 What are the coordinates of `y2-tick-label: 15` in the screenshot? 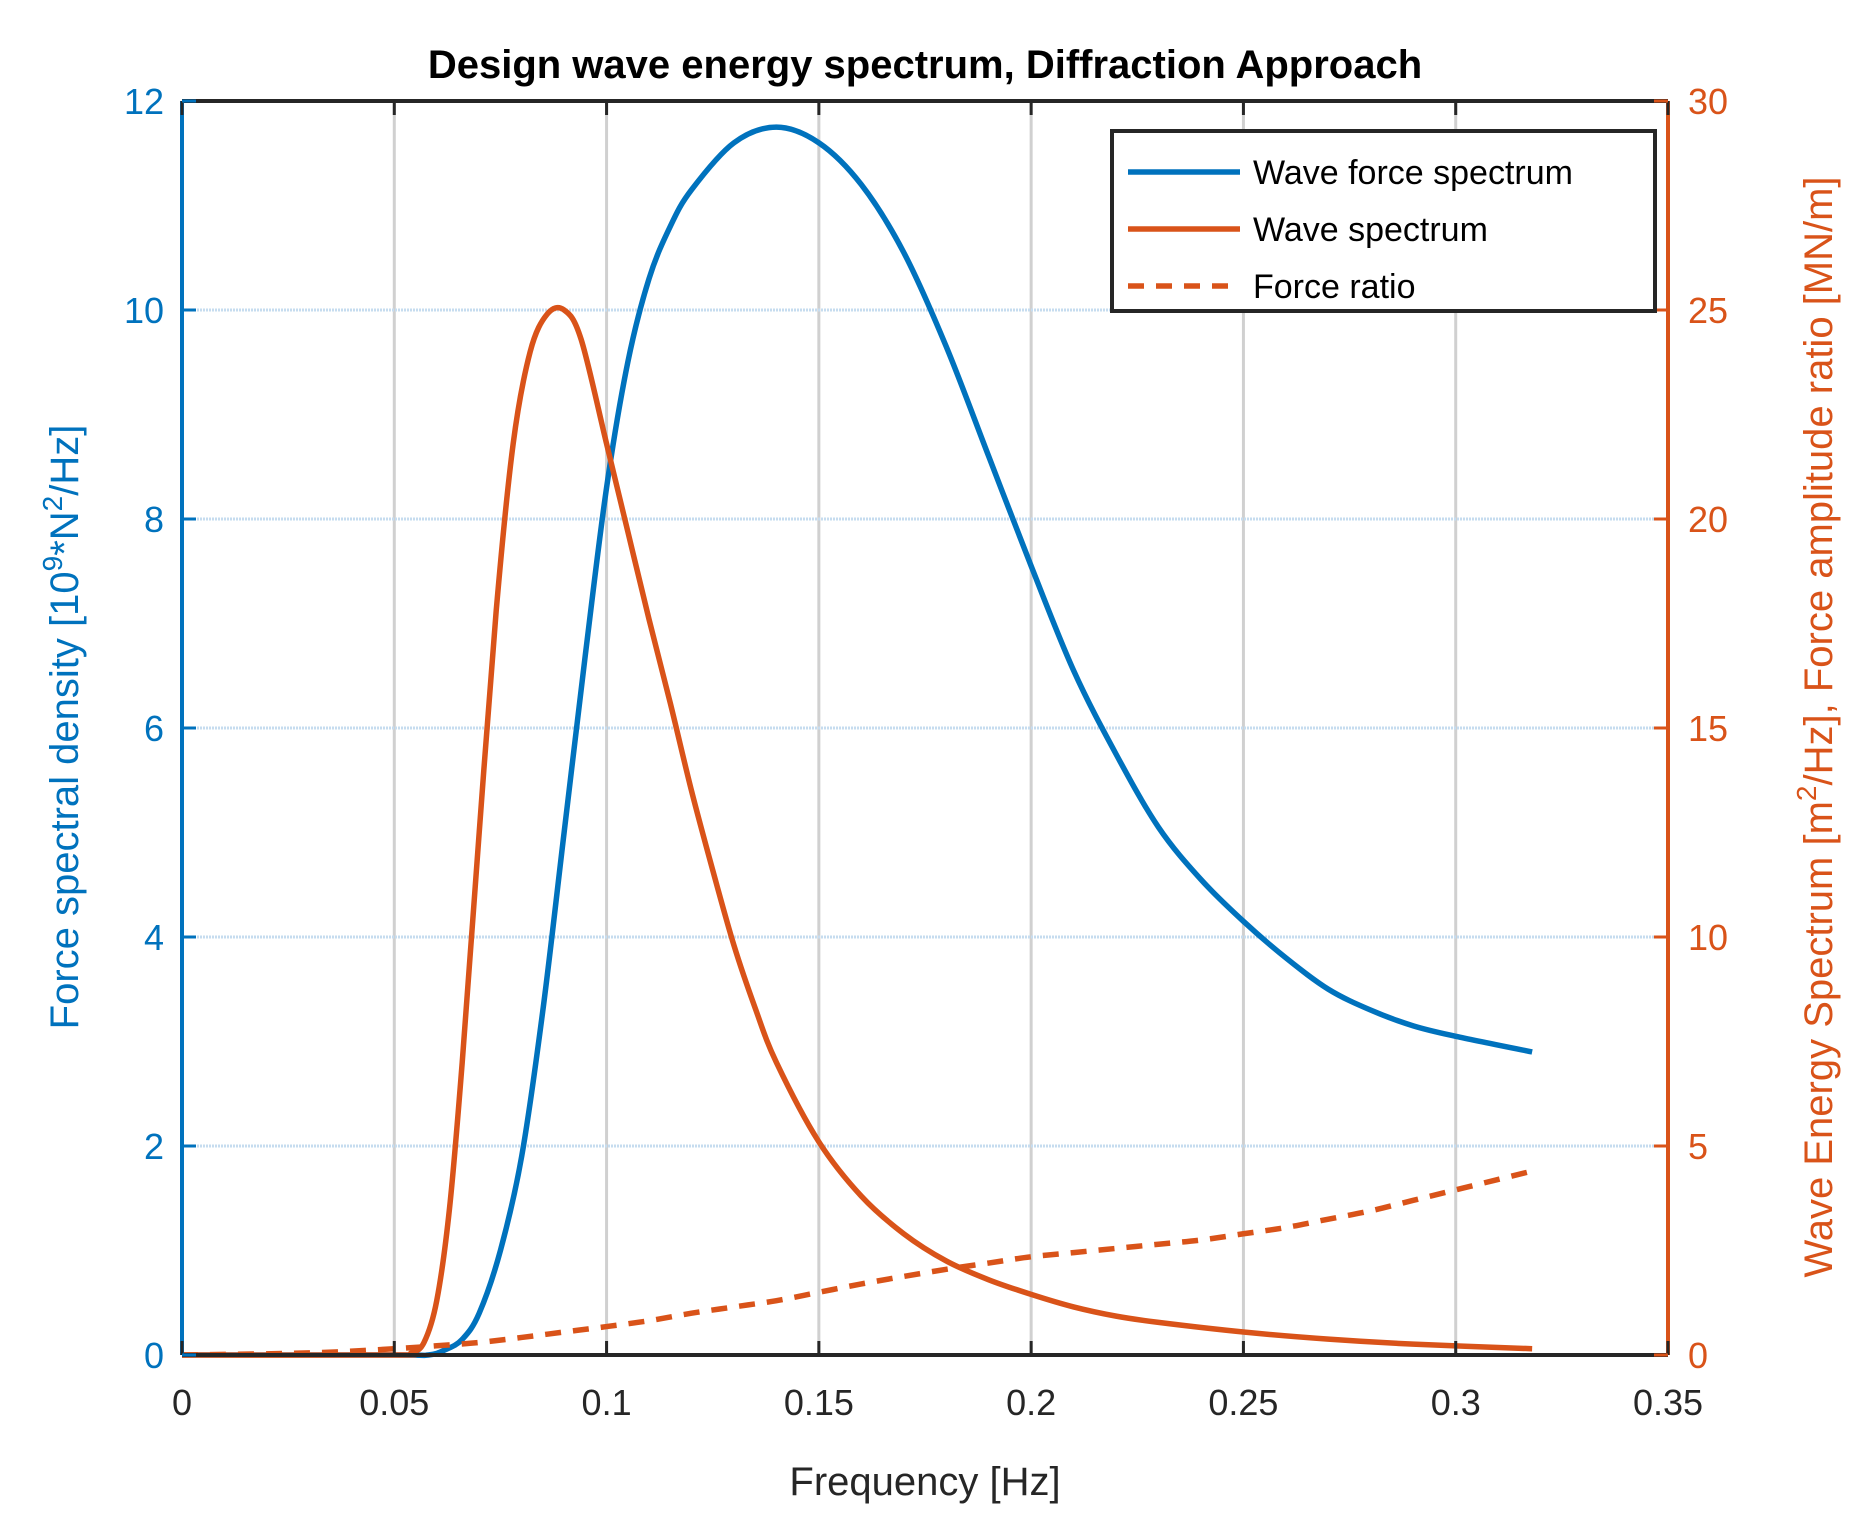 It's located at (1708, 728).